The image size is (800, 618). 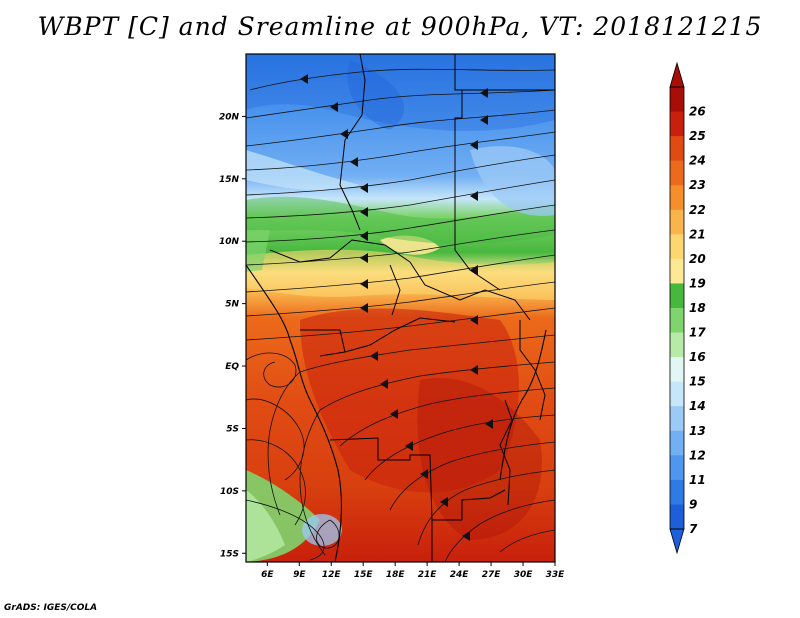 What do you see at coordinates (229, 242) in the screenshot?
I see `lat-tick-label: 10N` at bounding box center [229, 242].